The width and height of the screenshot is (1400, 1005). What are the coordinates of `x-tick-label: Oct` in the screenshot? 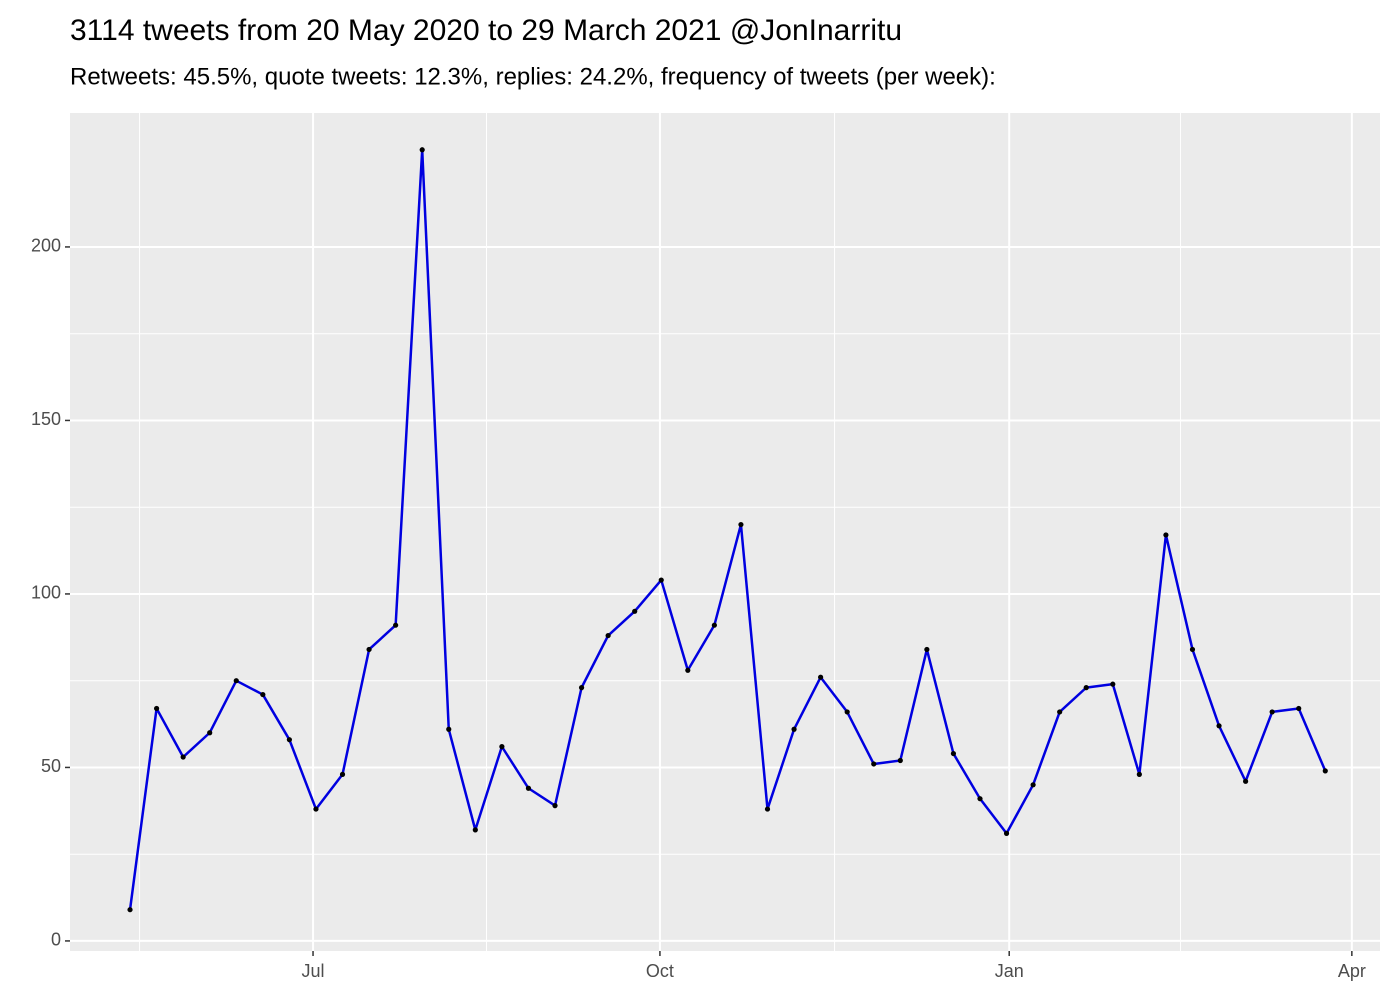 It's located at (660, 971).